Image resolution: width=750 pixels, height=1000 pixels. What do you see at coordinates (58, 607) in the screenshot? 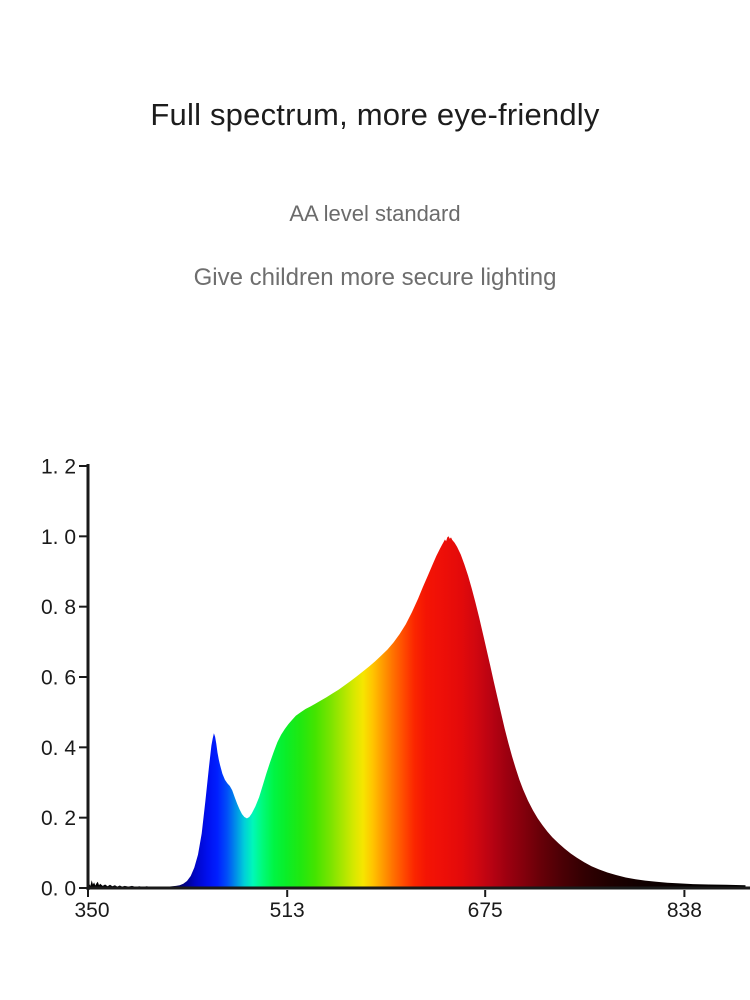
I see `y-tick-label: 0. 8` at bounding box center [58, 607].